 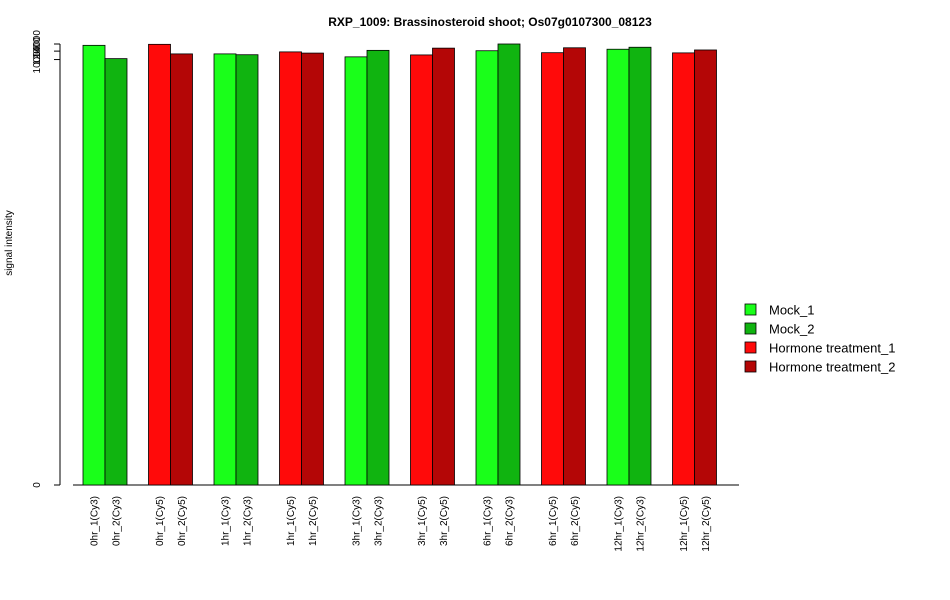 I want to click on x-tick-label: 6hr_1(Cy3), so click(x=488, y=521).